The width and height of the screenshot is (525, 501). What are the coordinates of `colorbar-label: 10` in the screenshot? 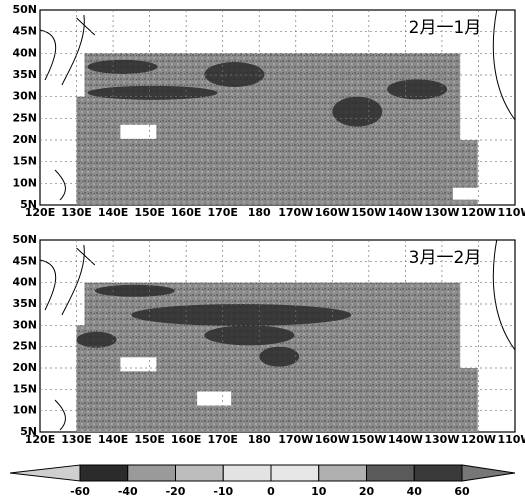 It's located at (319, 491).